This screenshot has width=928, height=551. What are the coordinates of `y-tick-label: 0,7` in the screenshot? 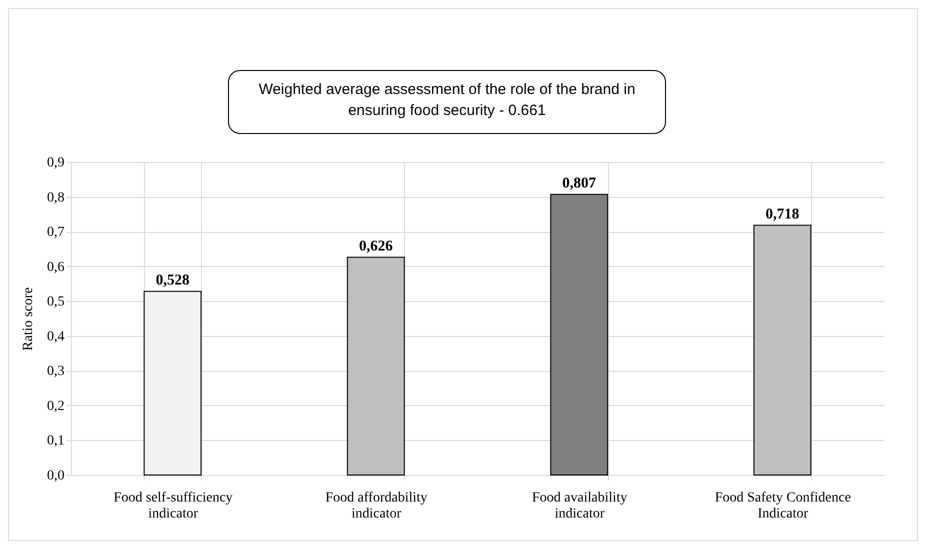 It's located at (55, 232).